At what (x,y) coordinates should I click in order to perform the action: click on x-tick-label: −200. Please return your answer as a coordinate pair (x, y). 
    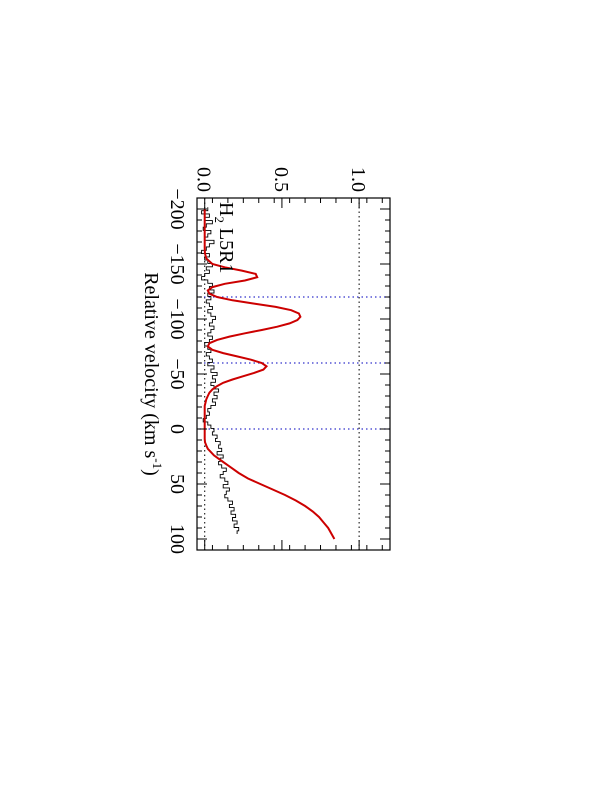
    Looking at the image, I should click on (177, 208).